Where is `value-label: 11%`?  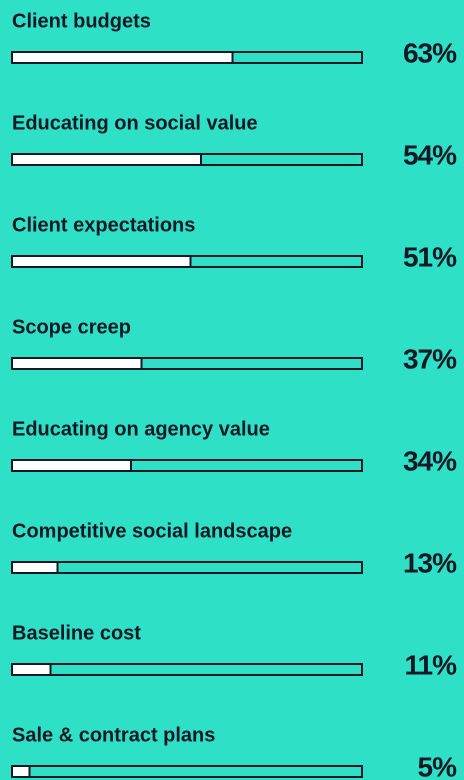 value-label: 11% is located at coordinates (431, 664).